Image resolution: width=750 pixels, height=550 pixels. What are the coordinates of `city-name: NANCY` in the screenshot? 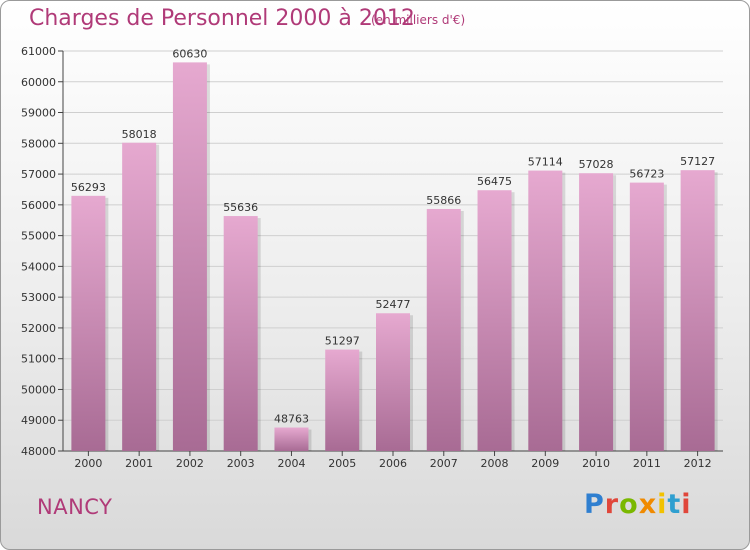 It's located at (75, 507).